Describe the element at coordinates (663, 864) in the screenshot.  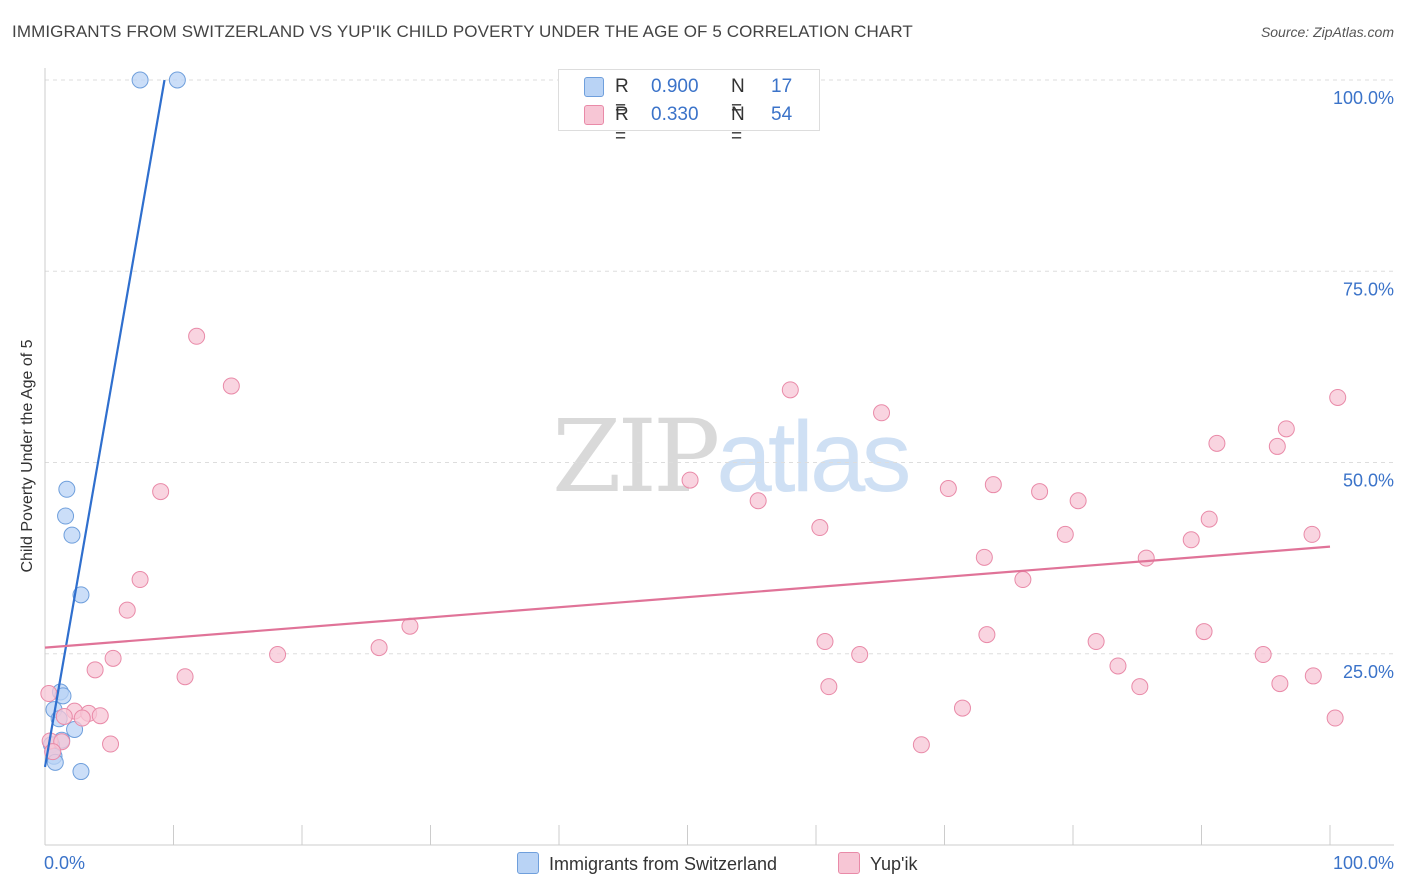
I see `legend-label-switzerland: Immigrants from Switzerland` at that location.